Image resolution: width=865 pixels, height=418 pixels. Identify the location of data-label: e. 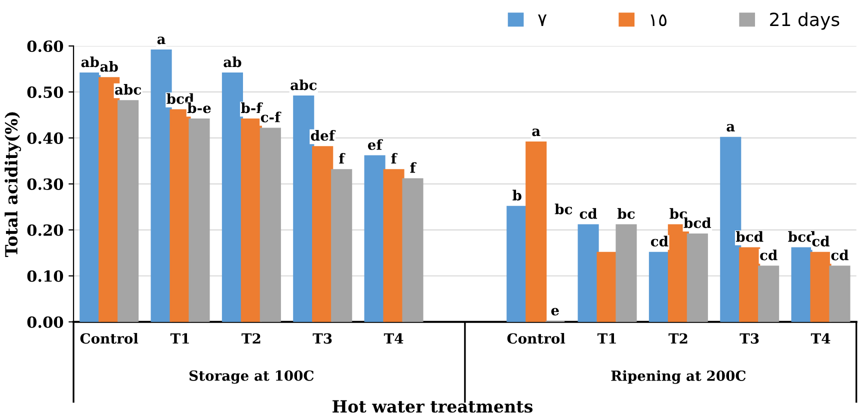
(555, 312).